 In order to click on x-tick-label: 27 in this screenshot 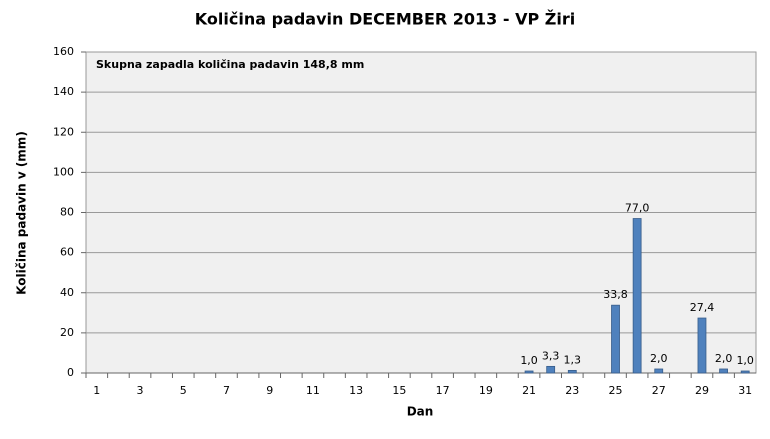, I will do `click(659, 390)`.